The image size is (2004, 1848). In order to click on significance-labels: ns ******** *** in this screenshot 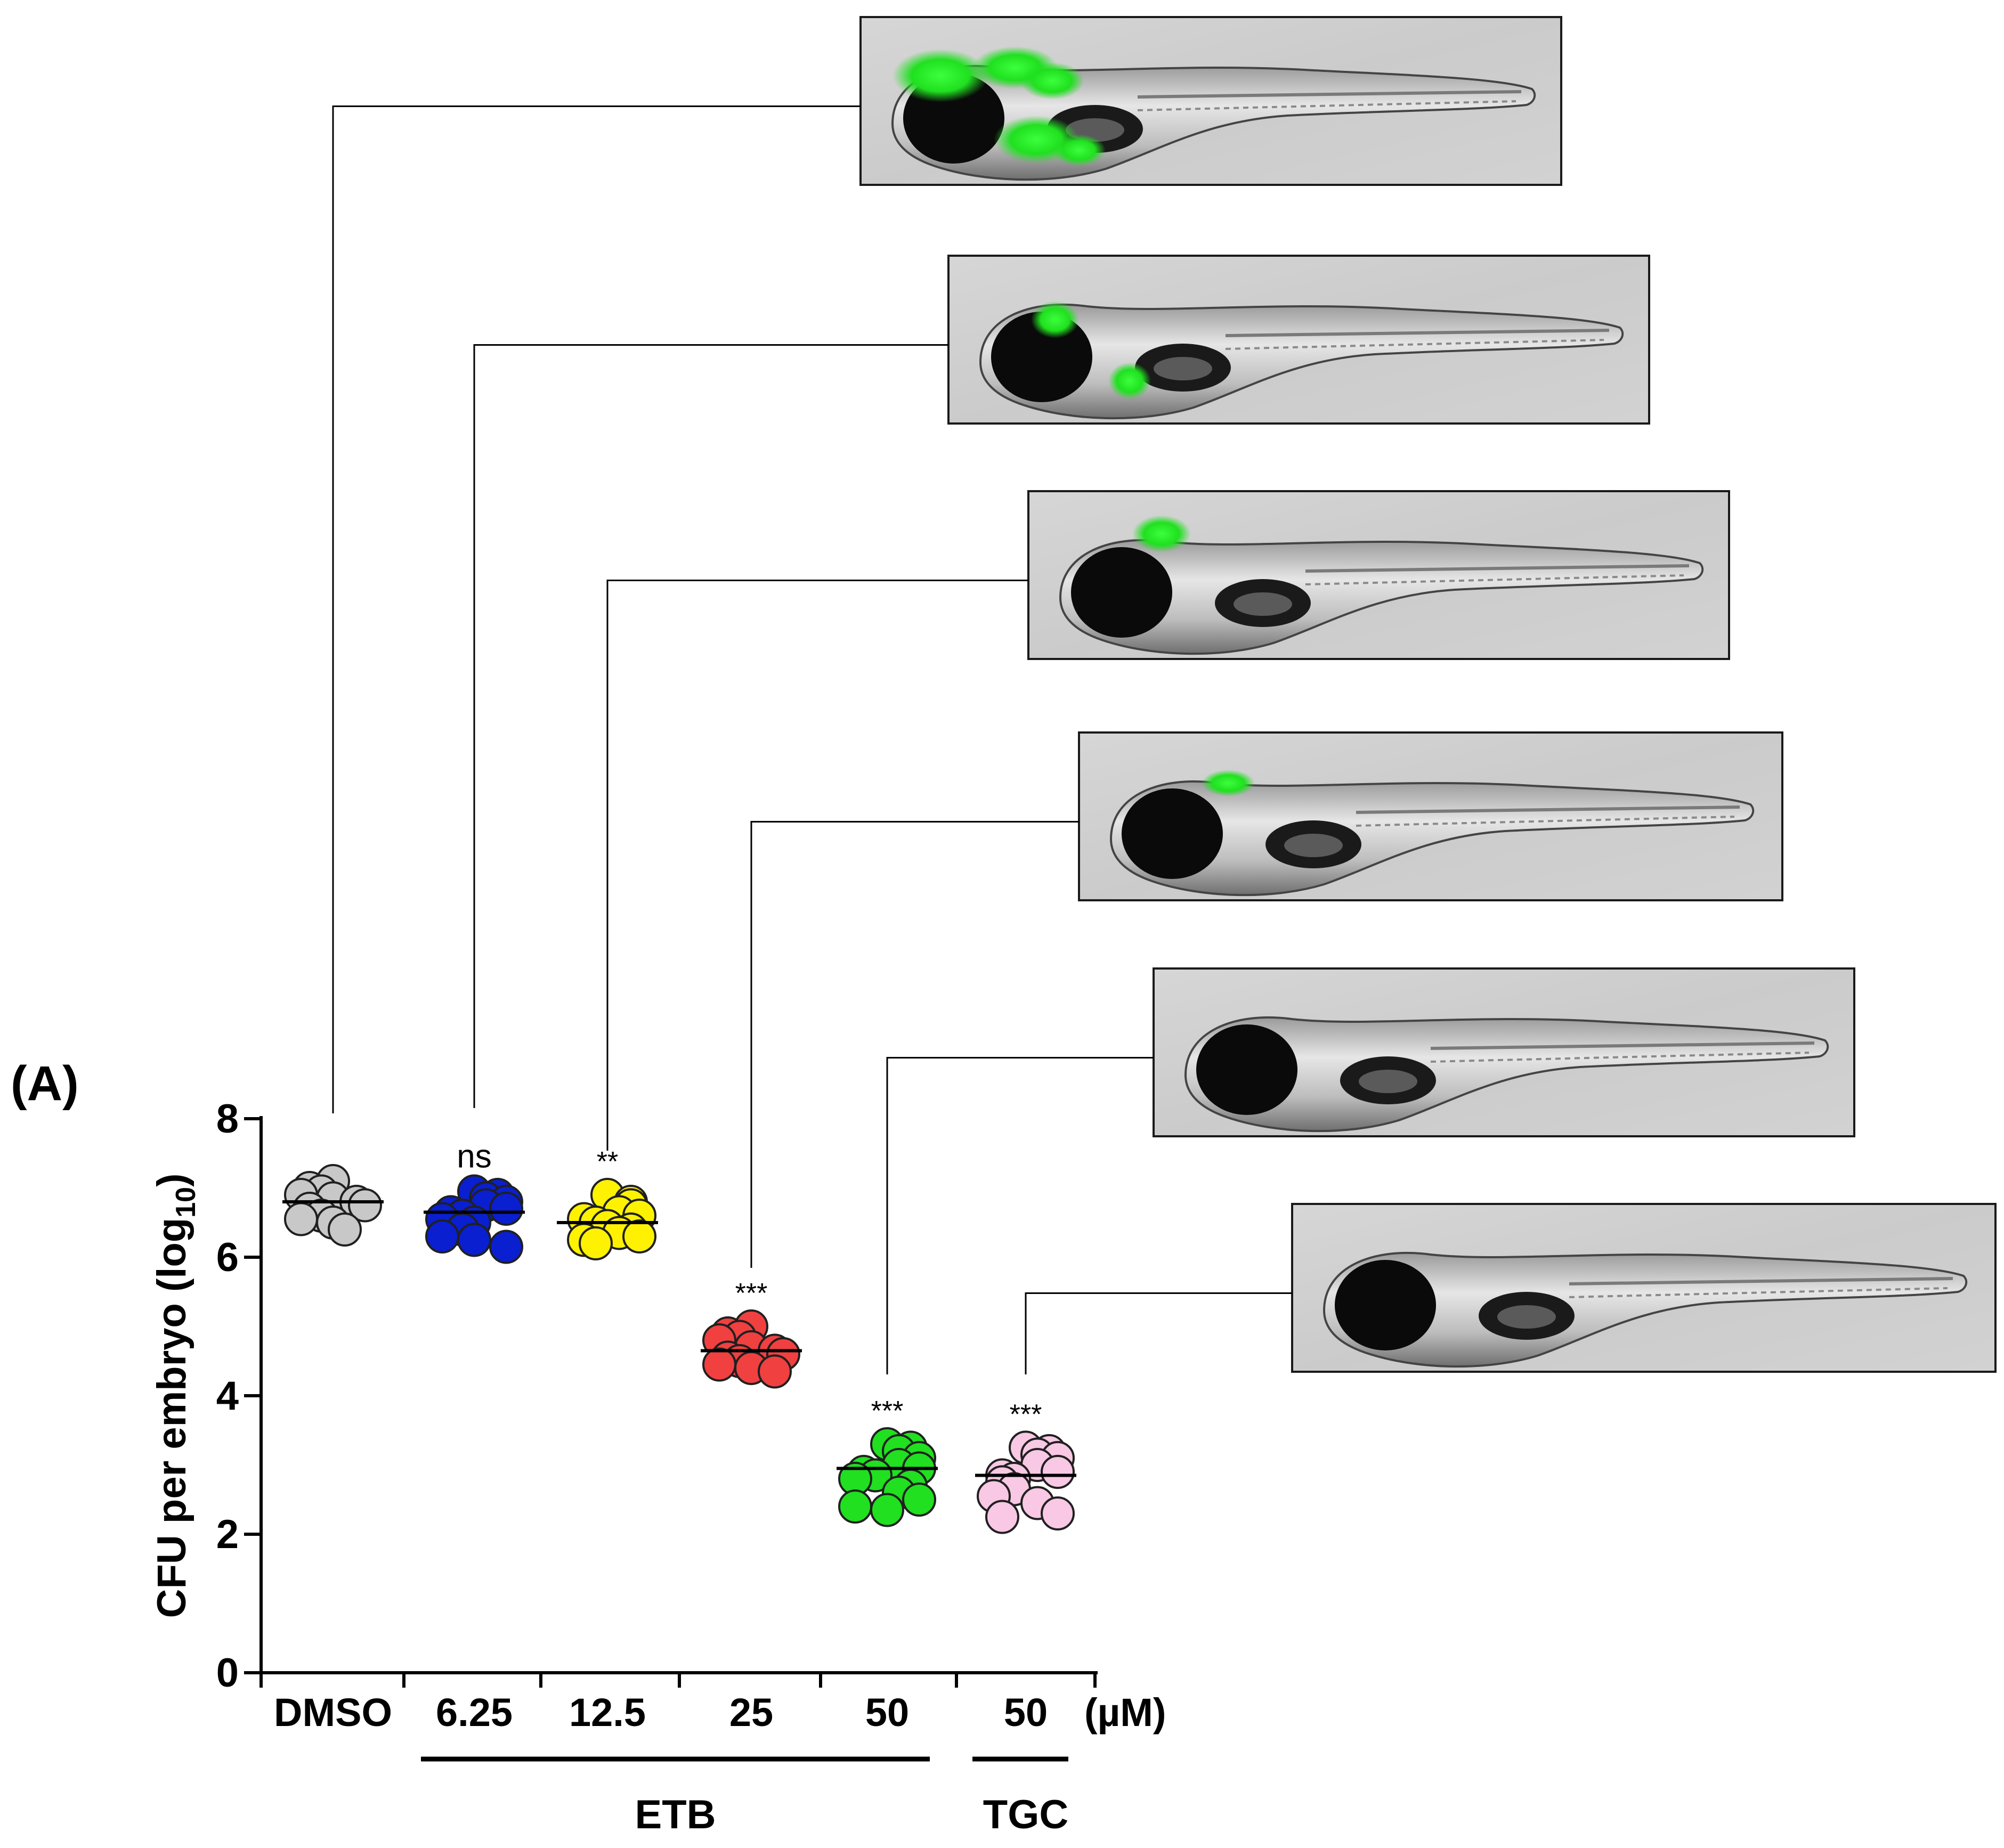, I will do `click(749, 1284)`.